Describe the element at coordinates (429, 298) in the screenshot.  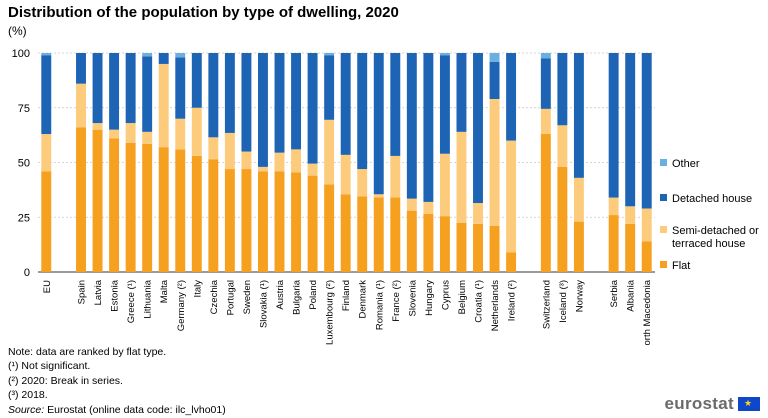
I see `x-tick-label: Hungary` at that location.